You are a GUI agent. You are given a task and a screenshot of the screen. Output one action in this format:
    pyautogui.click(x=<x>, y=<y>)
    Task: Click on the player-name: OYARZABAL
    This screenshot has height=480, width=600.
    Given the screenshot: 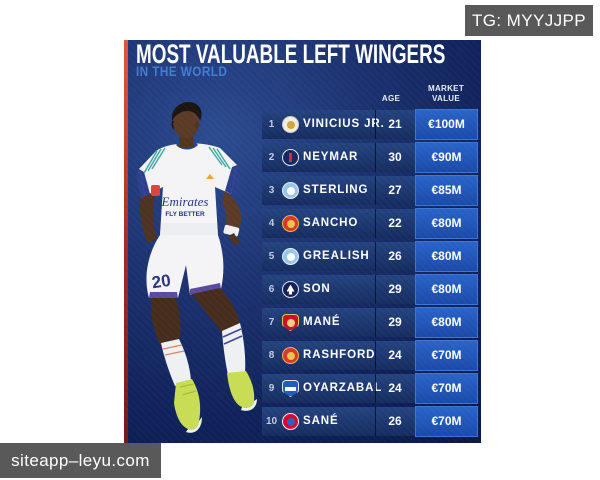 What is the action you would take?
    pyautogui.click(x=343, y=388)
    